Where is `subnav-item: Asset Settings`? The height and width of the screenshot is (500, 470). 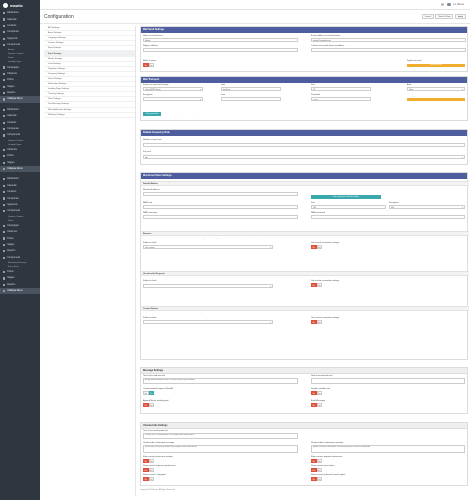 subnav-item: Asset Settings is located at coordinates (89, 34).